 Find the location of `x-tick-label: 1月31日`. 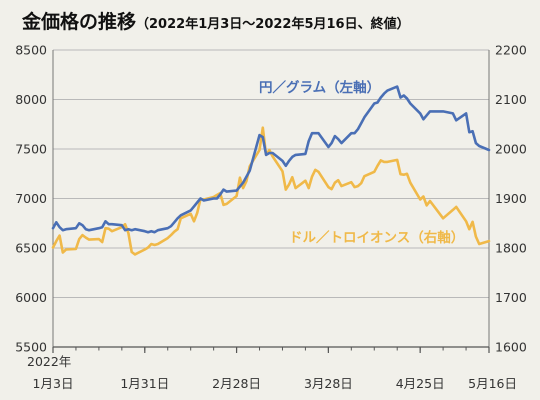

x-tick-label: 1月31日 is located at coordinates (144, 383).